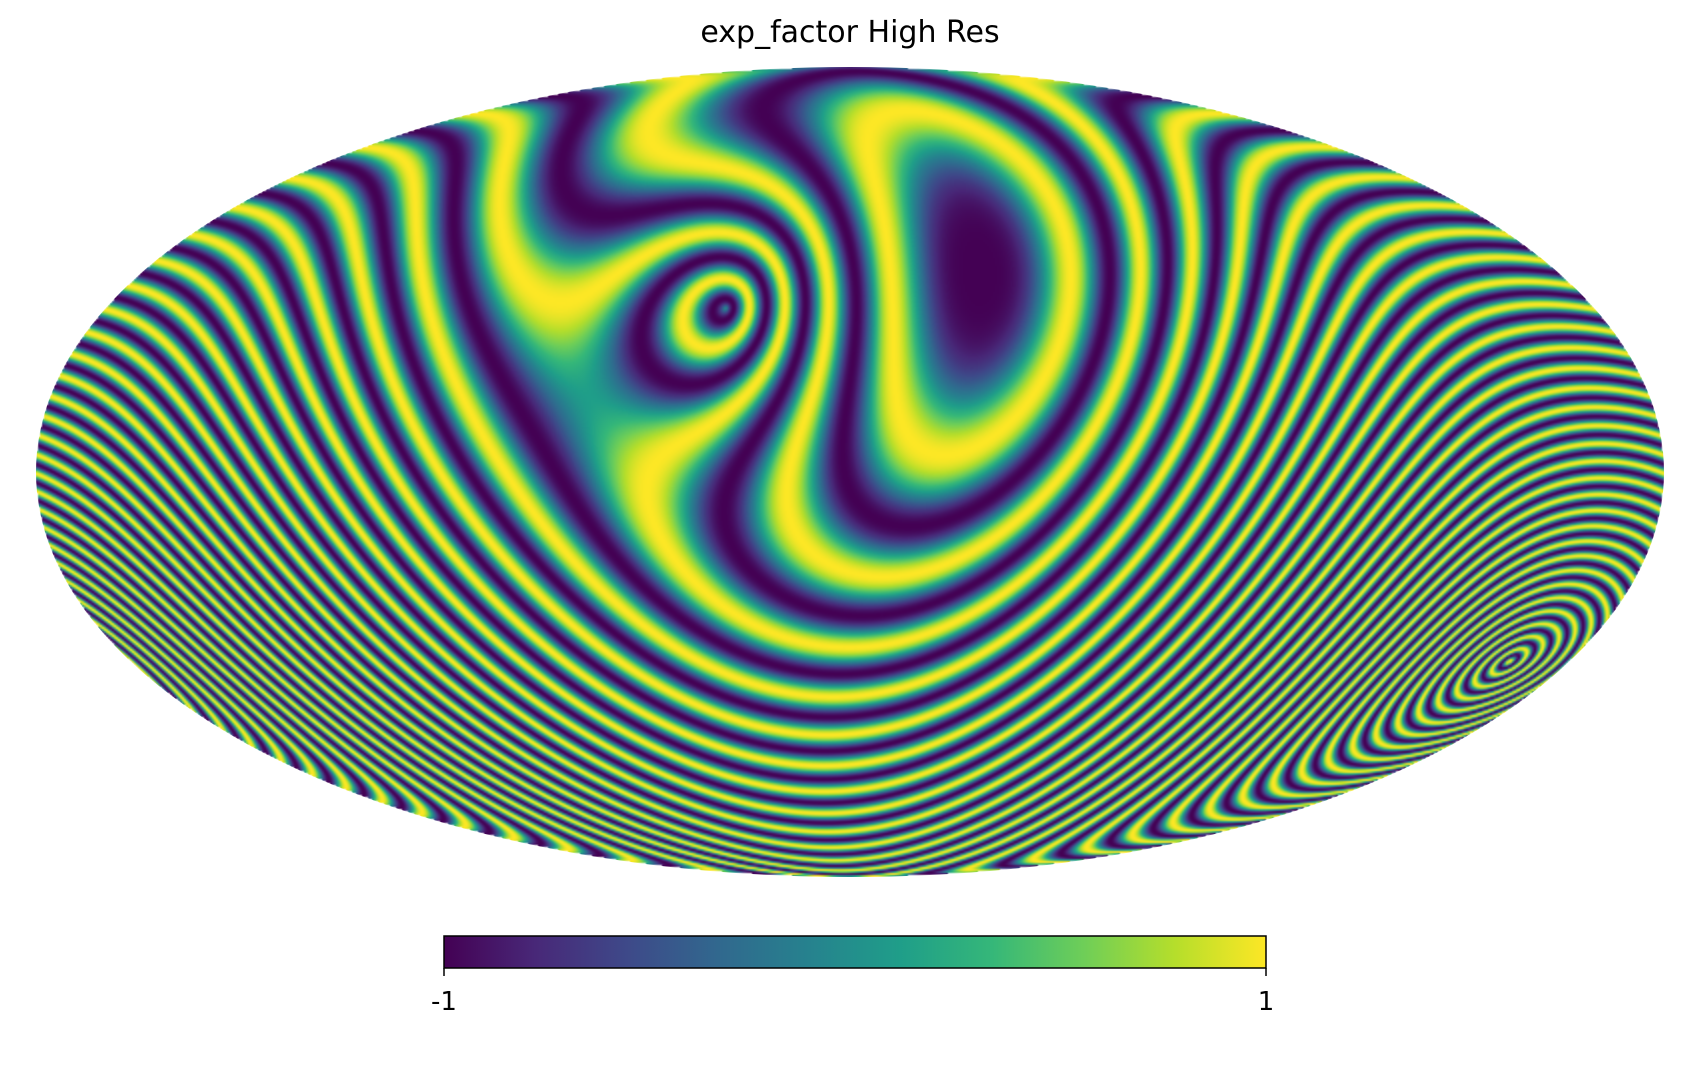  I want to click on colorbar, so click(855, 952).